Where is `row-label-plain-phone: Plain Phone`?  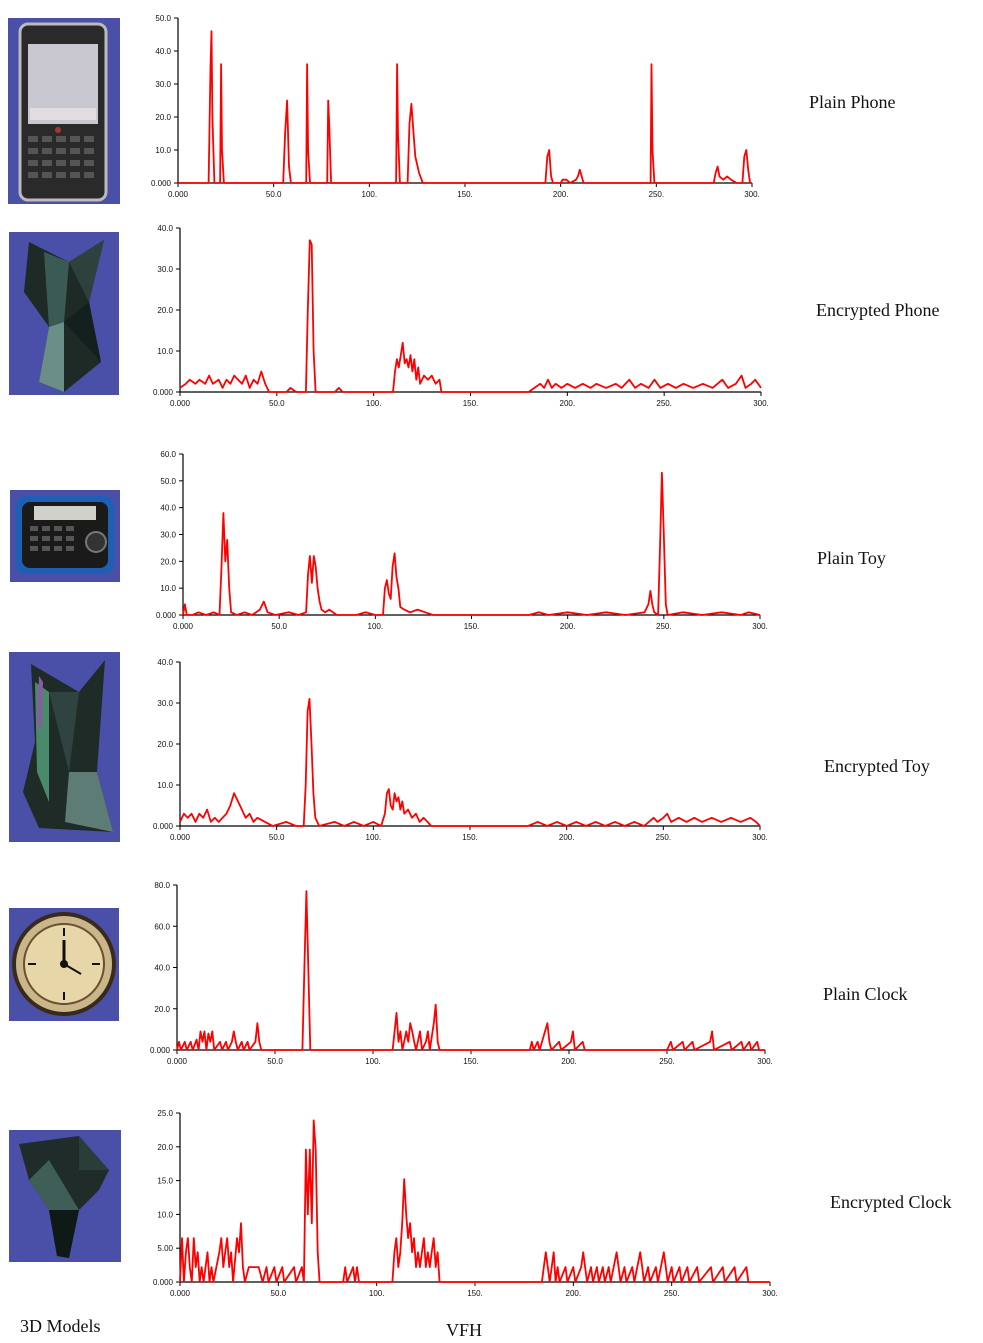
row-label-plain-phone: Plain Phone is located at coordinates (852, 102).